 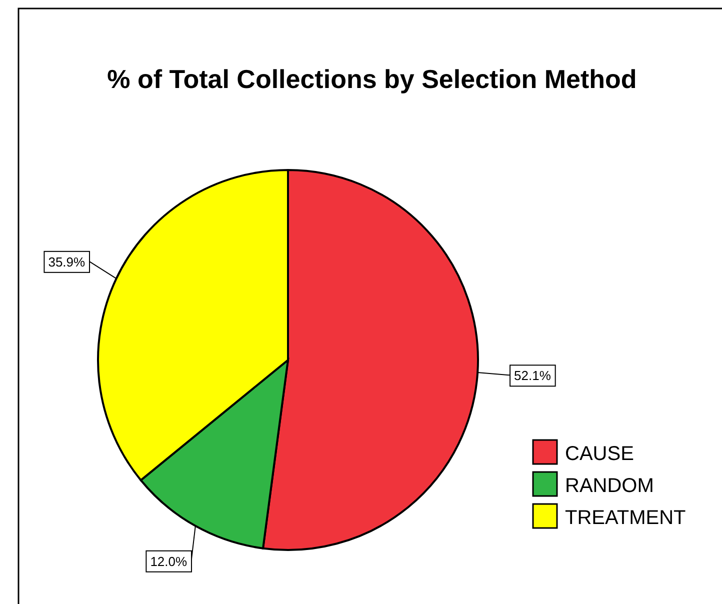 What do you see at coordinates (372, 79) in the screenshot?
I see `chart-title: % of Total Collections by Selection Method` at bounding box center [372, 79].